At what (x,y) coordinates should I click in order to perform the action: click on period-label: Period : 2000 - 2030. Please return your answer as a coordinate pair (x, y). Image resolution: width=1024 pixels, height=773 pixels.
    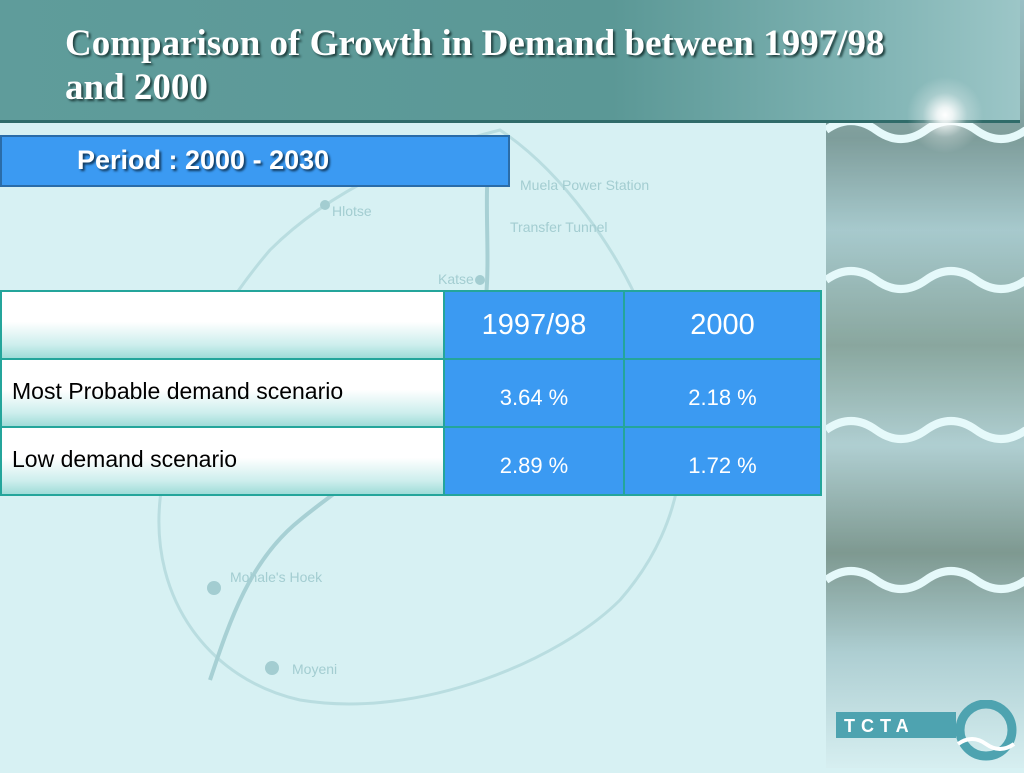
    Looking at the image, I should click on (203, 160).